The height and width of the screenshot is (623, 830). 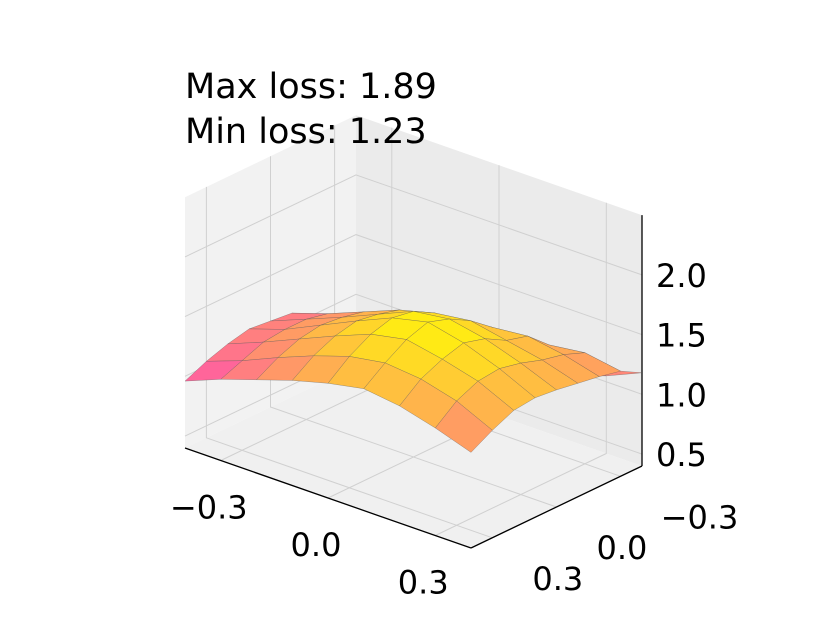 I want to click on max-loss-annotation: Max loss: 1.89, so click(x=311, y=87).